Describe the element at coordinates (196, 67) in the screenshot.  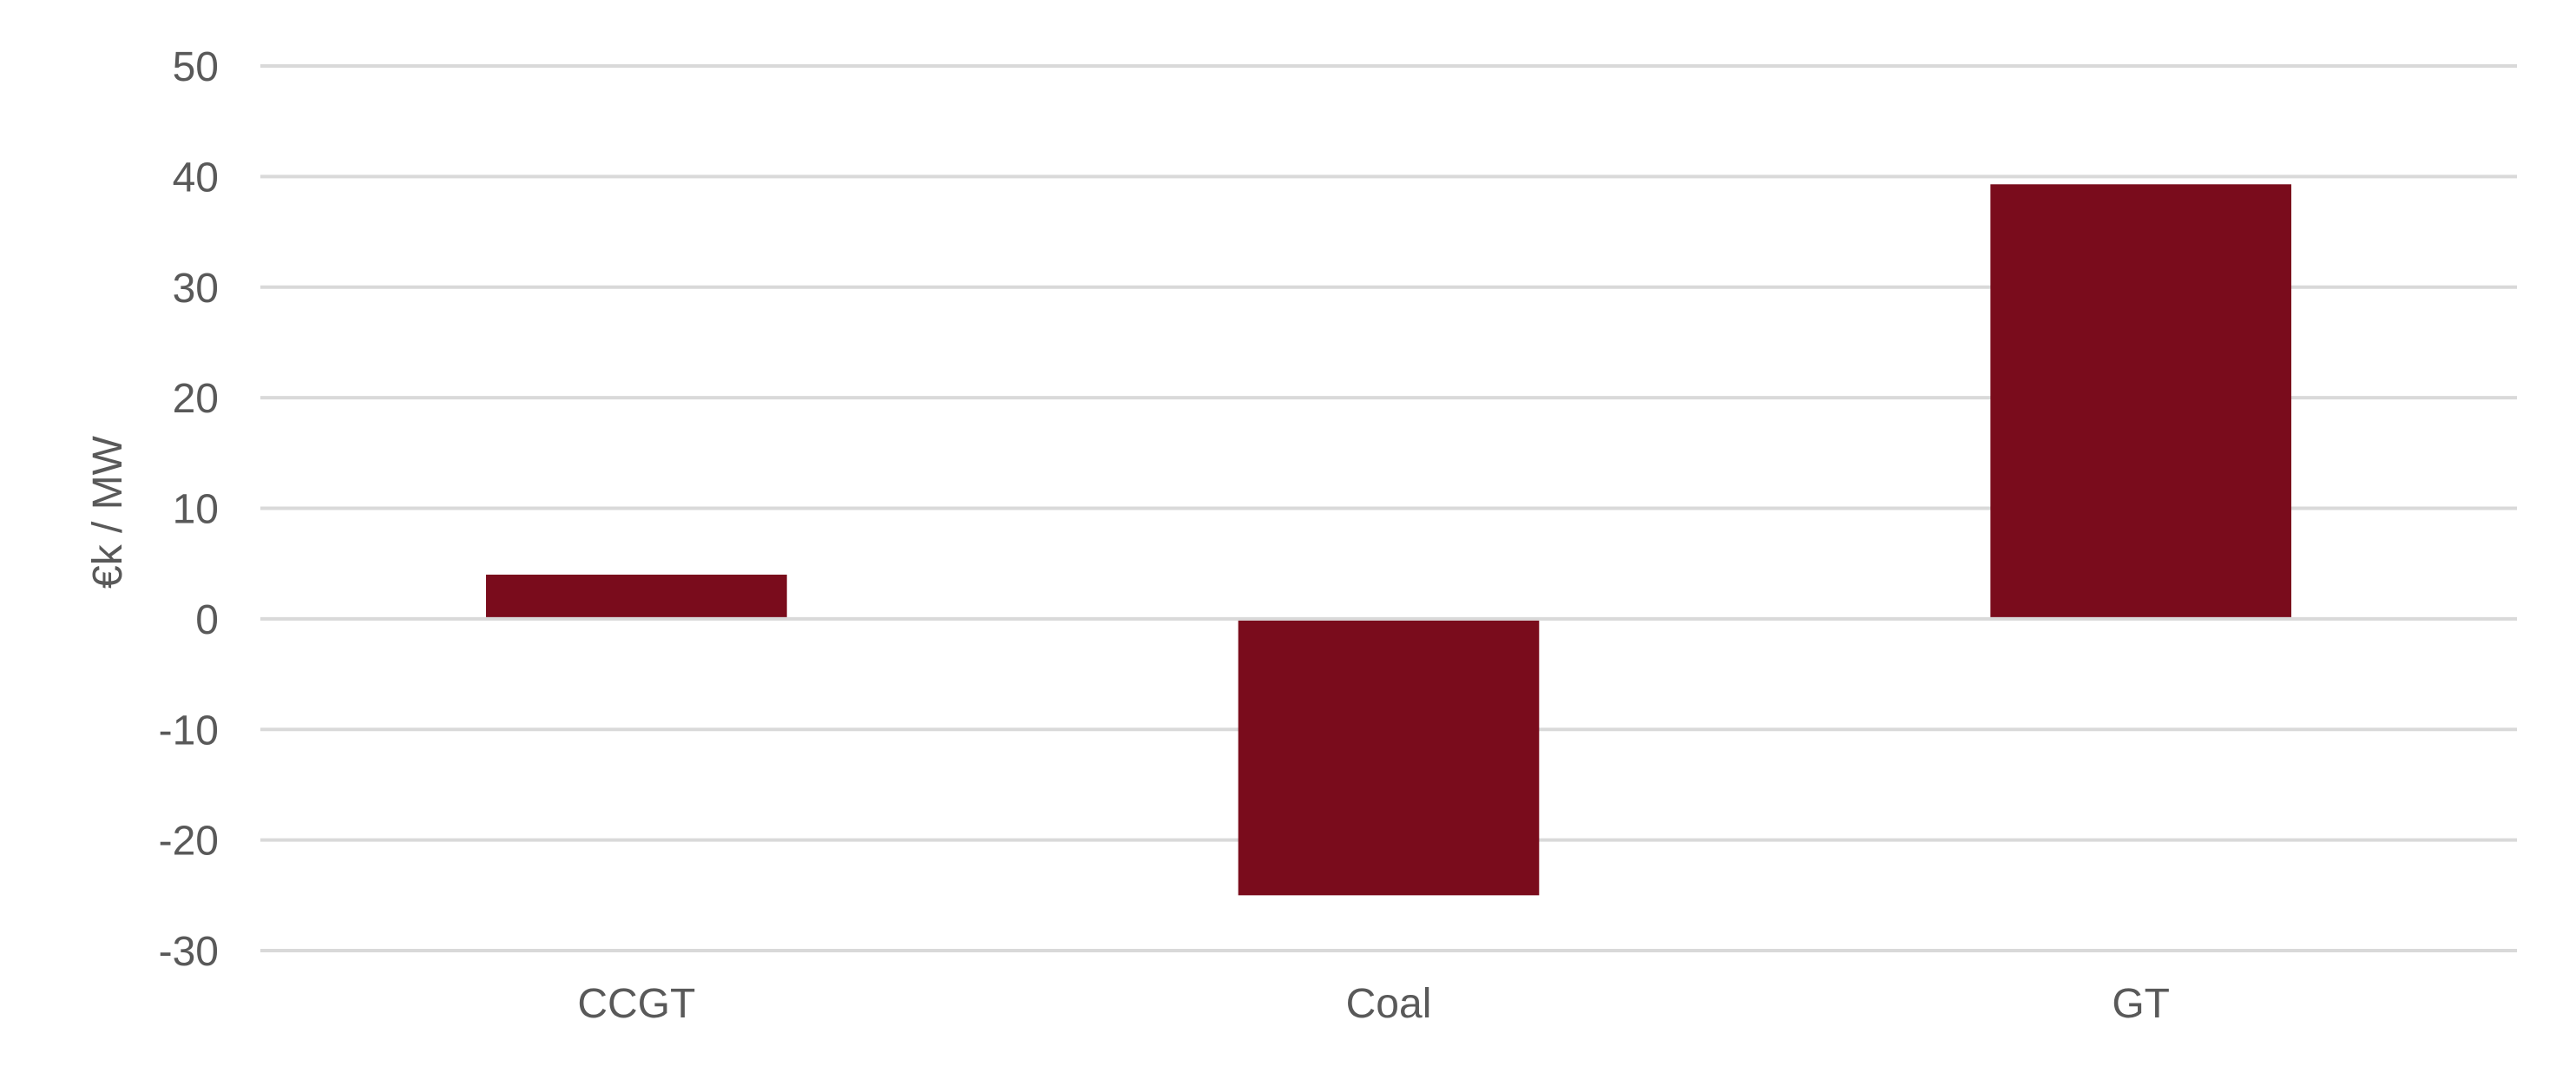
I see `y-tick-label: 50` at that location.